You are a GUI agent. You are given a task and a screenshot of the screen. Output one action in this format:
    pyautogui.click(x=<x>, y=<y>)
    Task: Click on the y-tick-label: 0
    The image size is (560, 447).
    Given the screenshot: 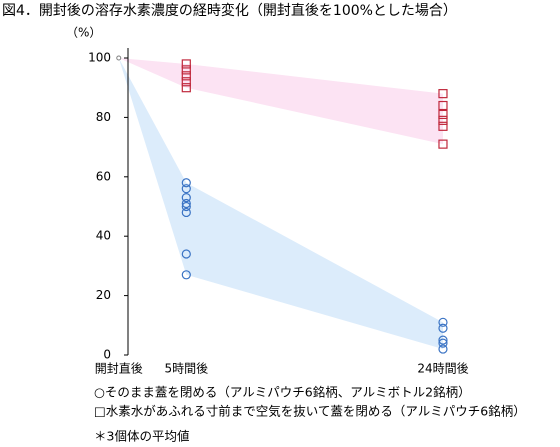 What is the action you would take?
    pyautogui.click(x=107, y=355)
    